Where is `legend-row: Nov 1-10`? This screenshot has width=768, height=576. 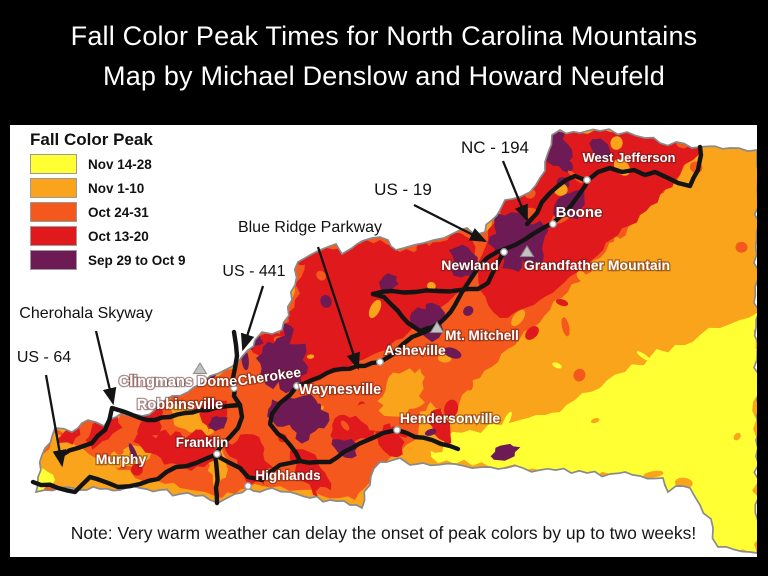 legend-row: Nov 1-10 is located at coordinates (108, 188).